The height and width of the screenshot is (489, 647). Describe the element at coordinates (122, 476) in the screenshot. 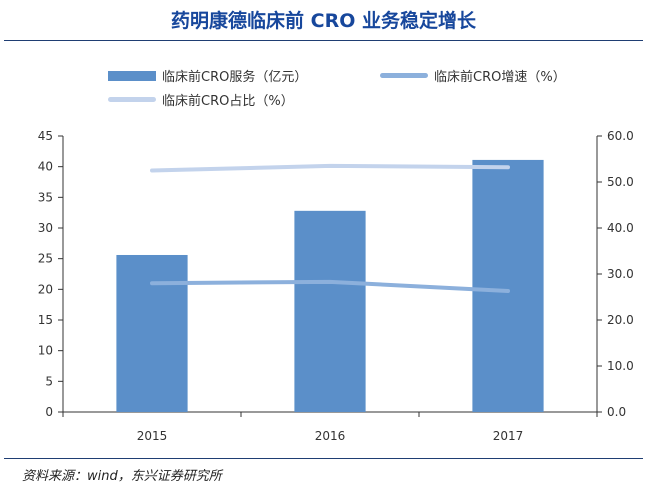

I see `source-note: 资料来源：wind，东兴证券研究所` at that location.